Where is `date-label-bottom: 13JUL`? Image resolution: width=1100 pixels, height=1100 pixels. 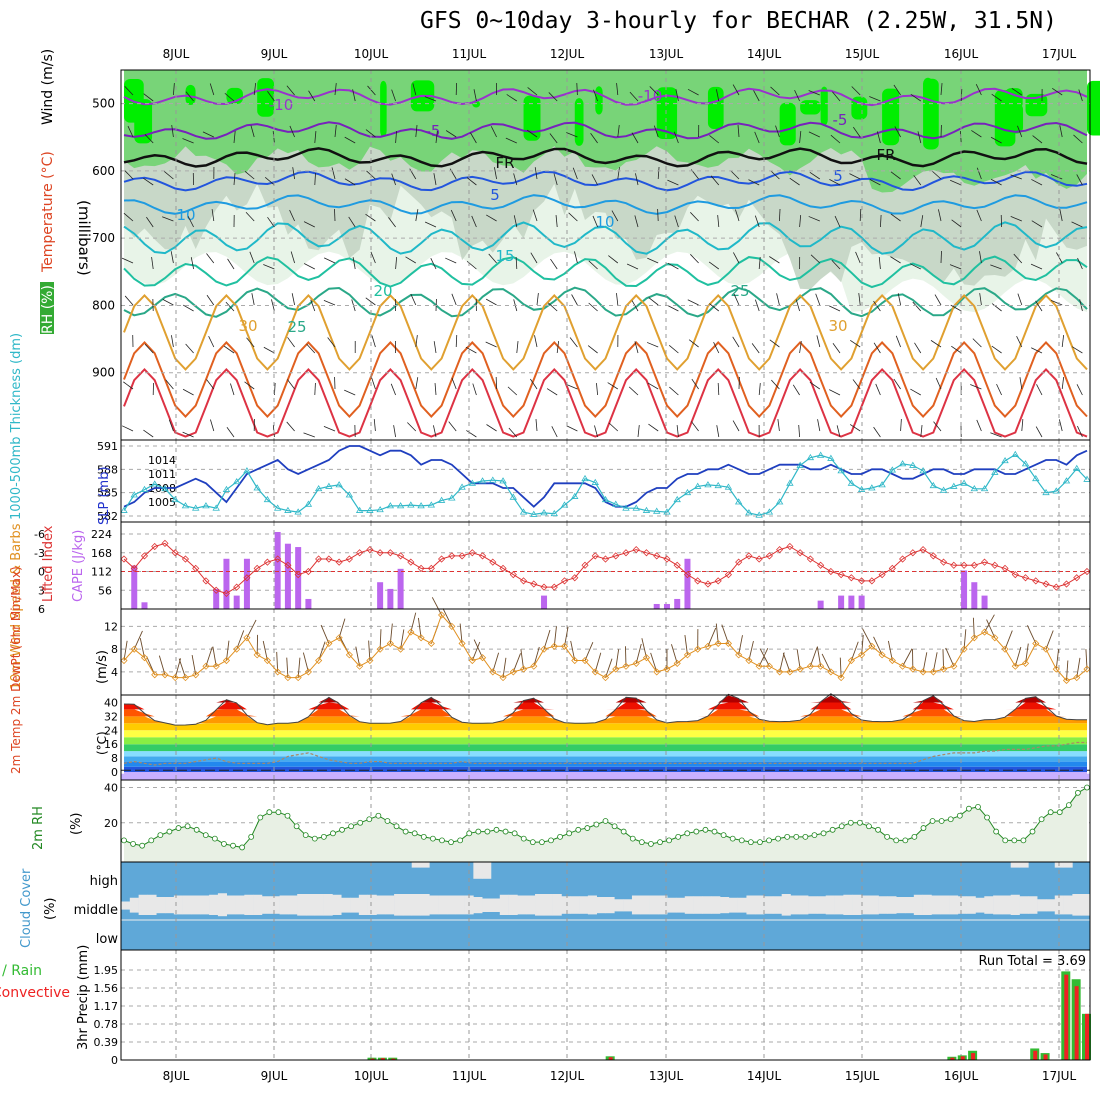
date-label-bottom: 13JUL is located at coordinates (666, 1076).